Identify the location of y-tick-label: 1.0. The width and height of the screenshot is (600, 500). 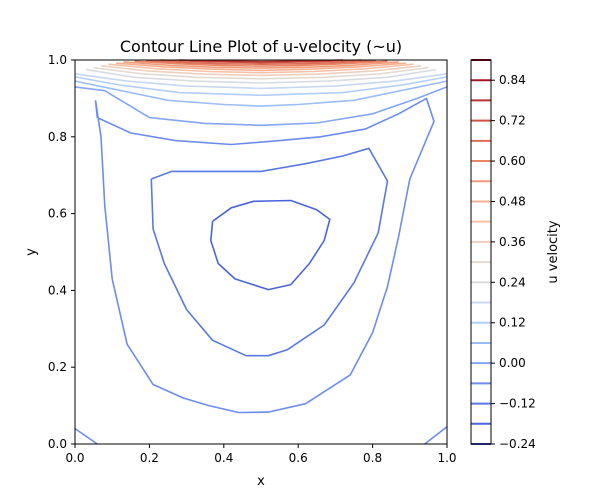
(57, 60).